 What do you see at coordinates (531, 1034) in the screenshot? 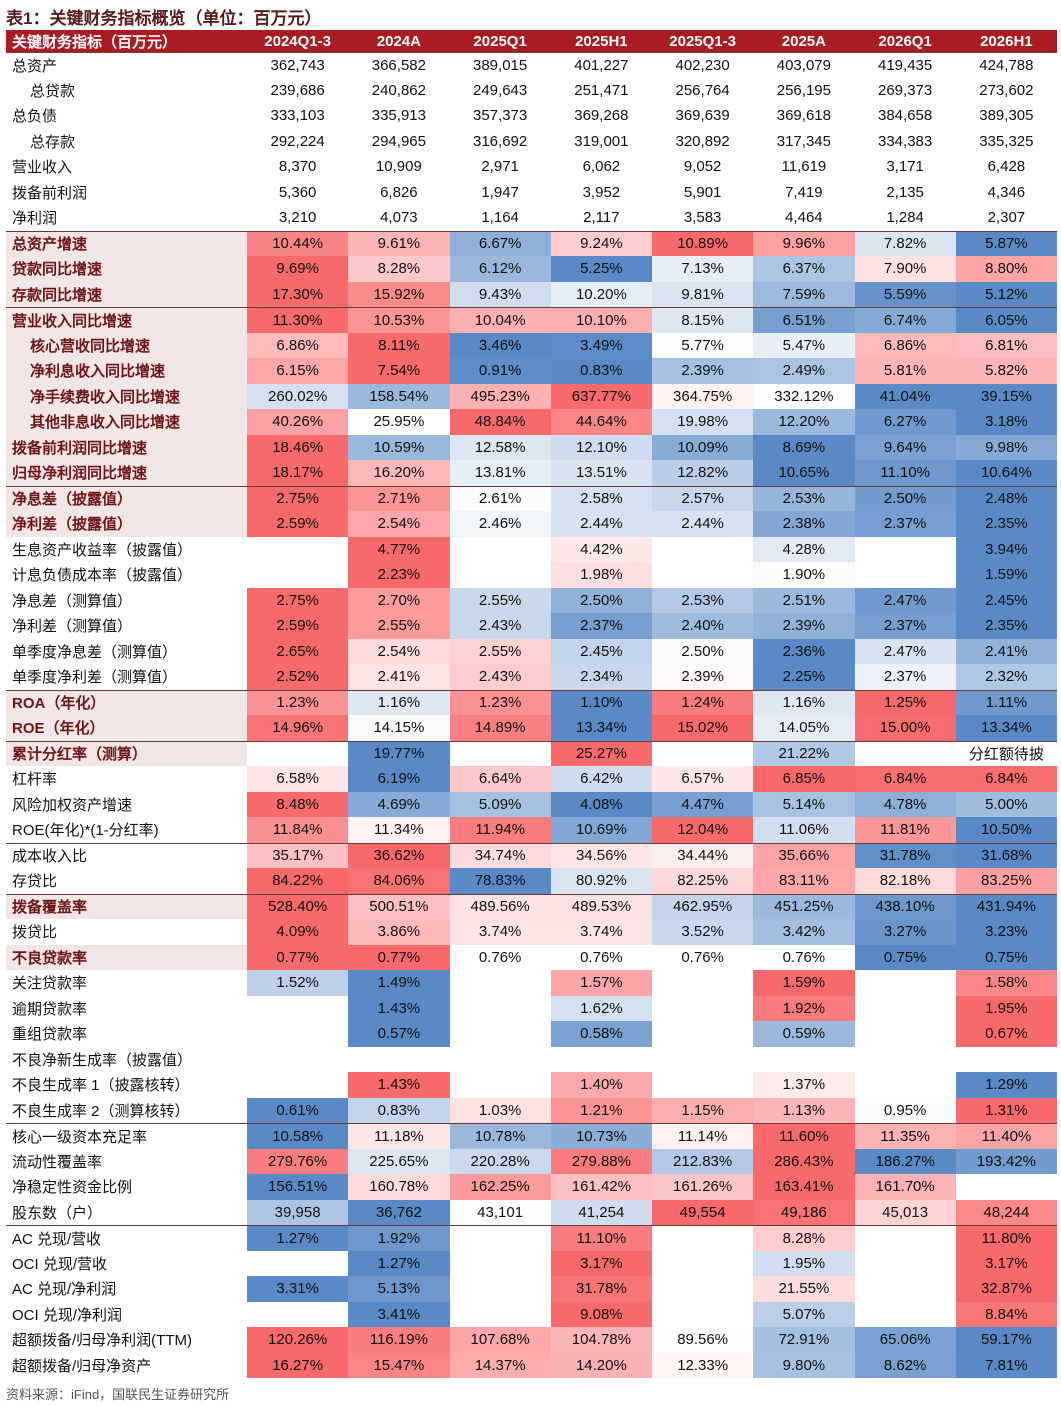
I see `table-row: 重组贷款率 0.57% 0.58% 0.59% 0.67%` at bounding box center [531, 1034].